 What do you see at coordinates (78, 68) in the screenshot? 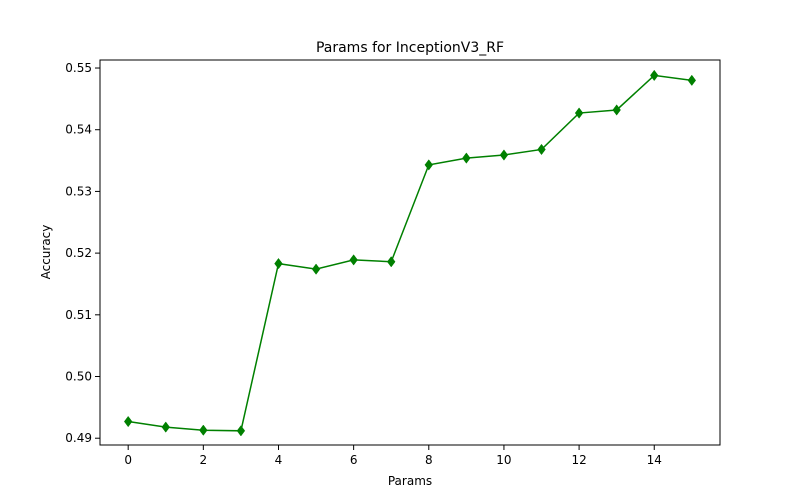
I see `y-tick-label: 0.55` at bounding box center [78, 68].